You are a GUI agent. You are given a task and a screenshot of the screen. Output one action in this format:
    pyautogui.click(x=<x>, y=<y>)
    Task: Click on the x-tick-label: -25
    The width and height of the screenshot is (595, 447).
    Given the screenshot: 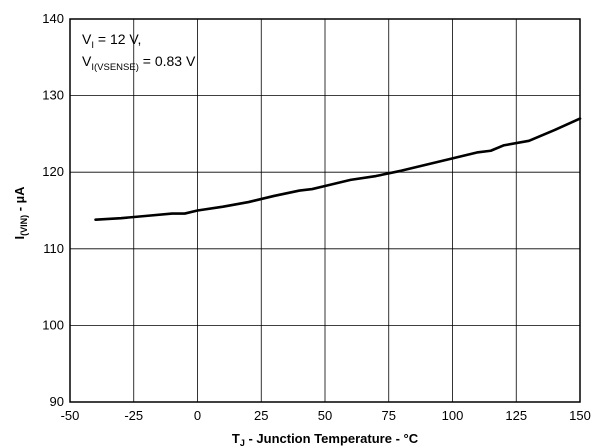 What is the action you would take?
    pyautogui.click(x=133, y=415)
    